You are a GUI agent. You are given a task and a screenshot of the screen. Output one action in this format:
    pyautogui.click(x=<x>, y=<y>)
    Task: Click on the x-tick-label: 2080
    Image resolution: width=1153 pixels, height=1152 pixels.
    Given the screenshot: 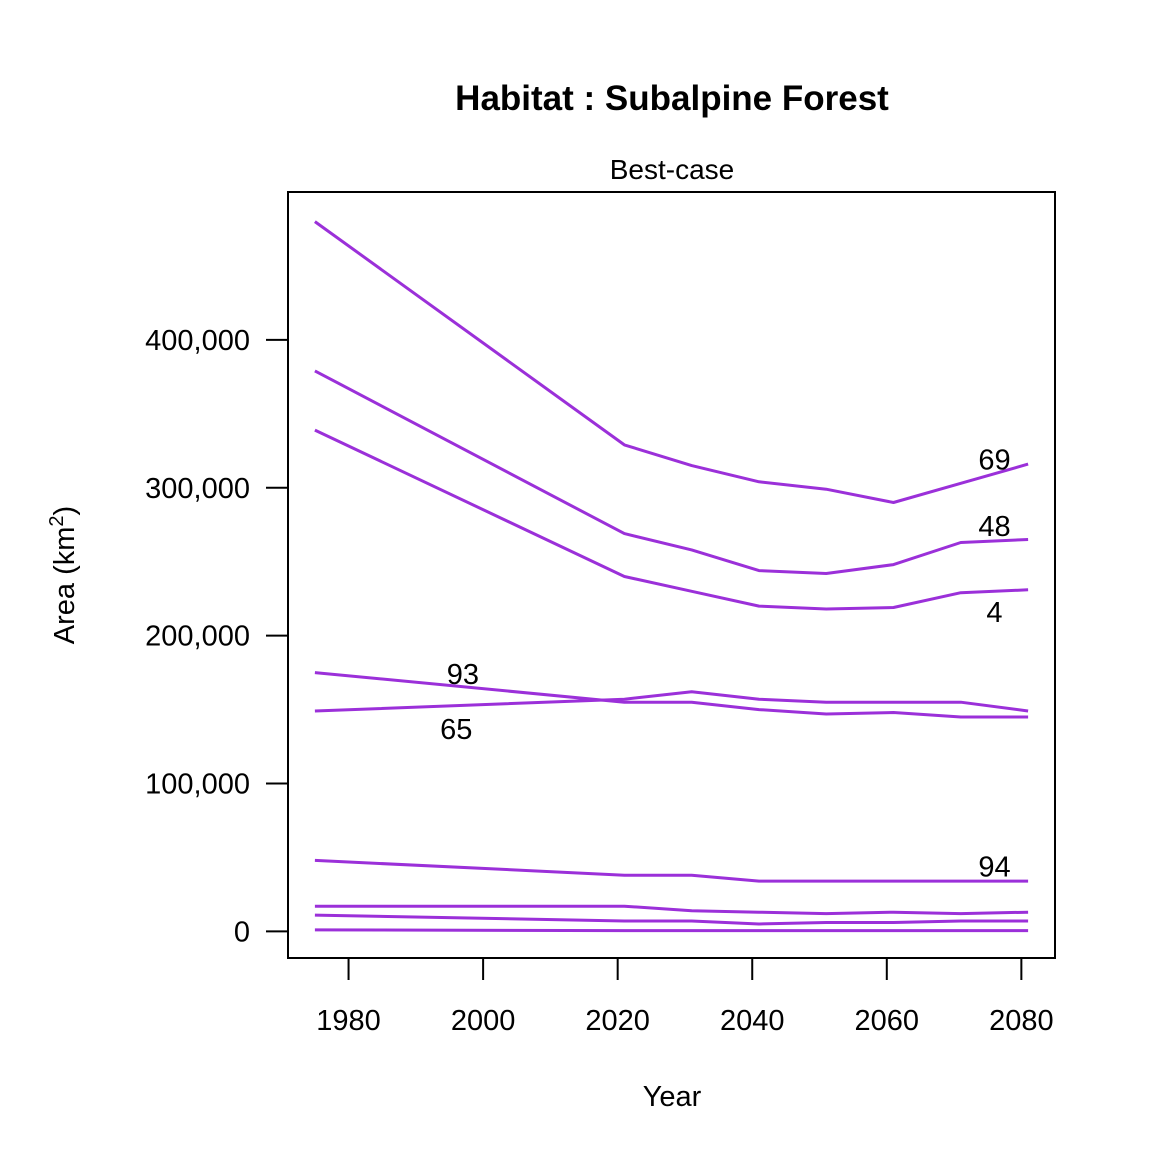 What is the action you would take?
    pyautogui.click(x=1021, y=1021)
    